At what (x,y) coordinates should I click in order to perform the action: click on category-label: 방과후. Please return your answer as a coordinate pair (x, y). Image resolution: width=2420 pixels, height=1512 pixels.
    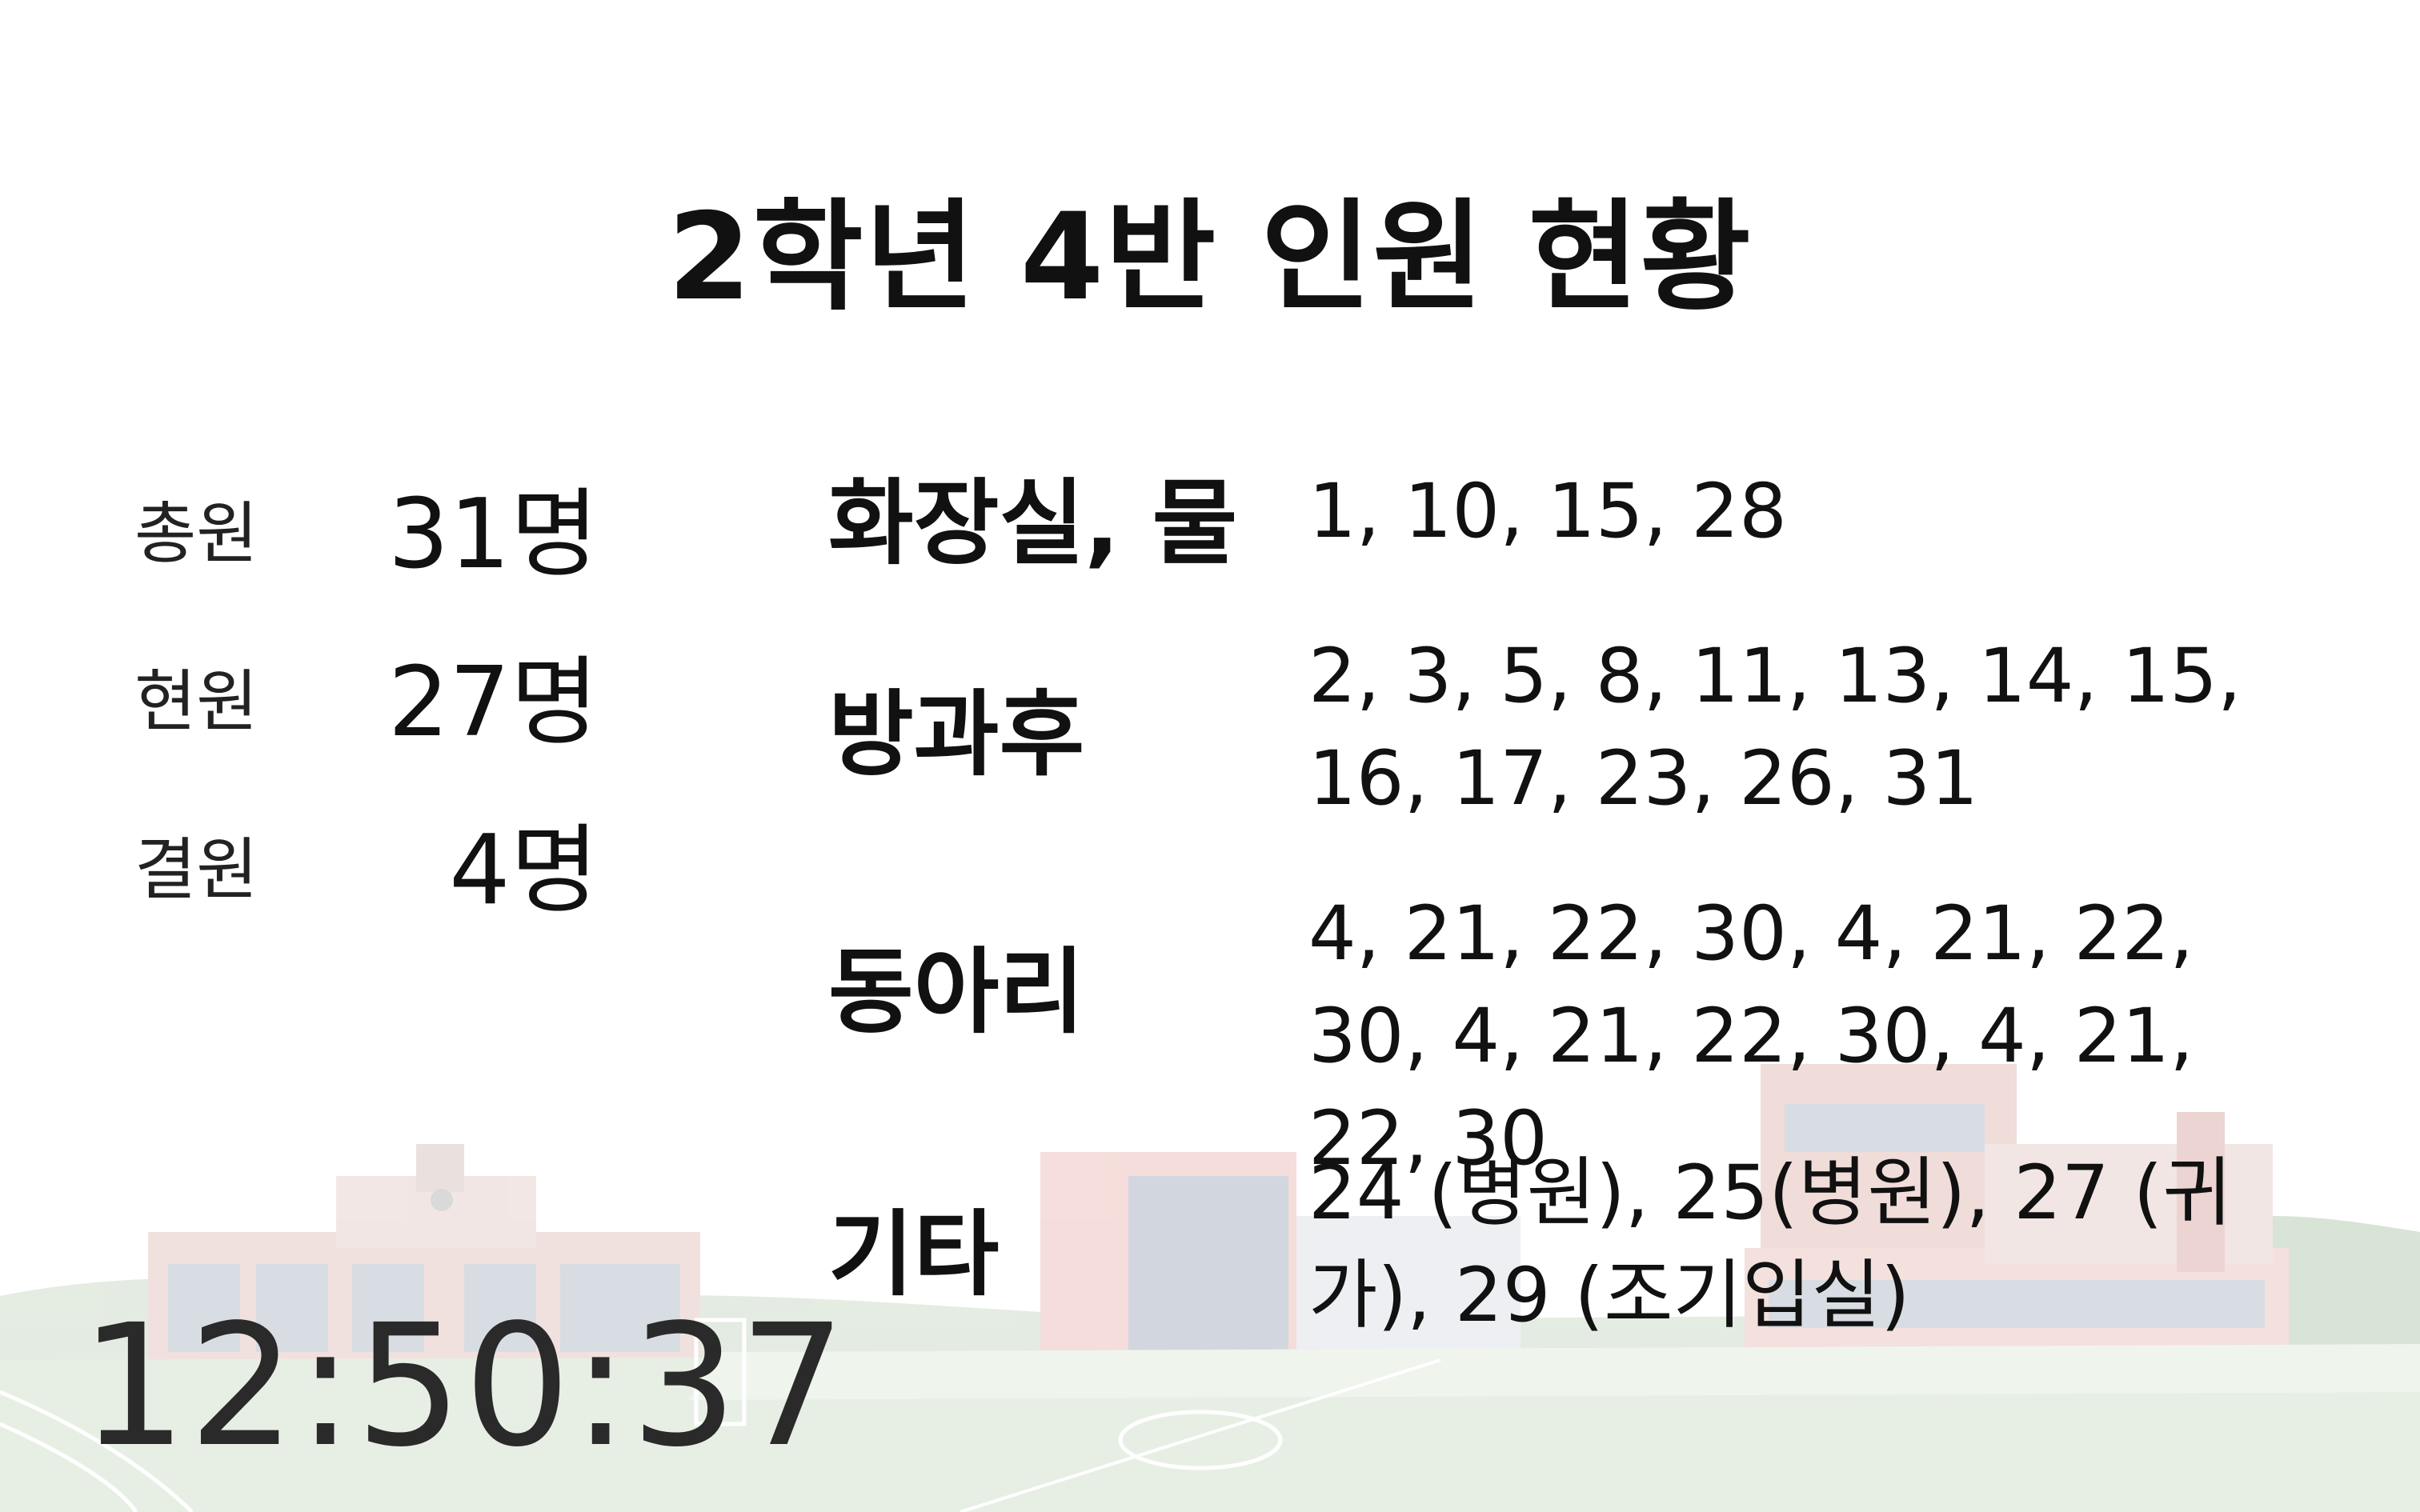
    Looking at the image, I should click on (956, 735).